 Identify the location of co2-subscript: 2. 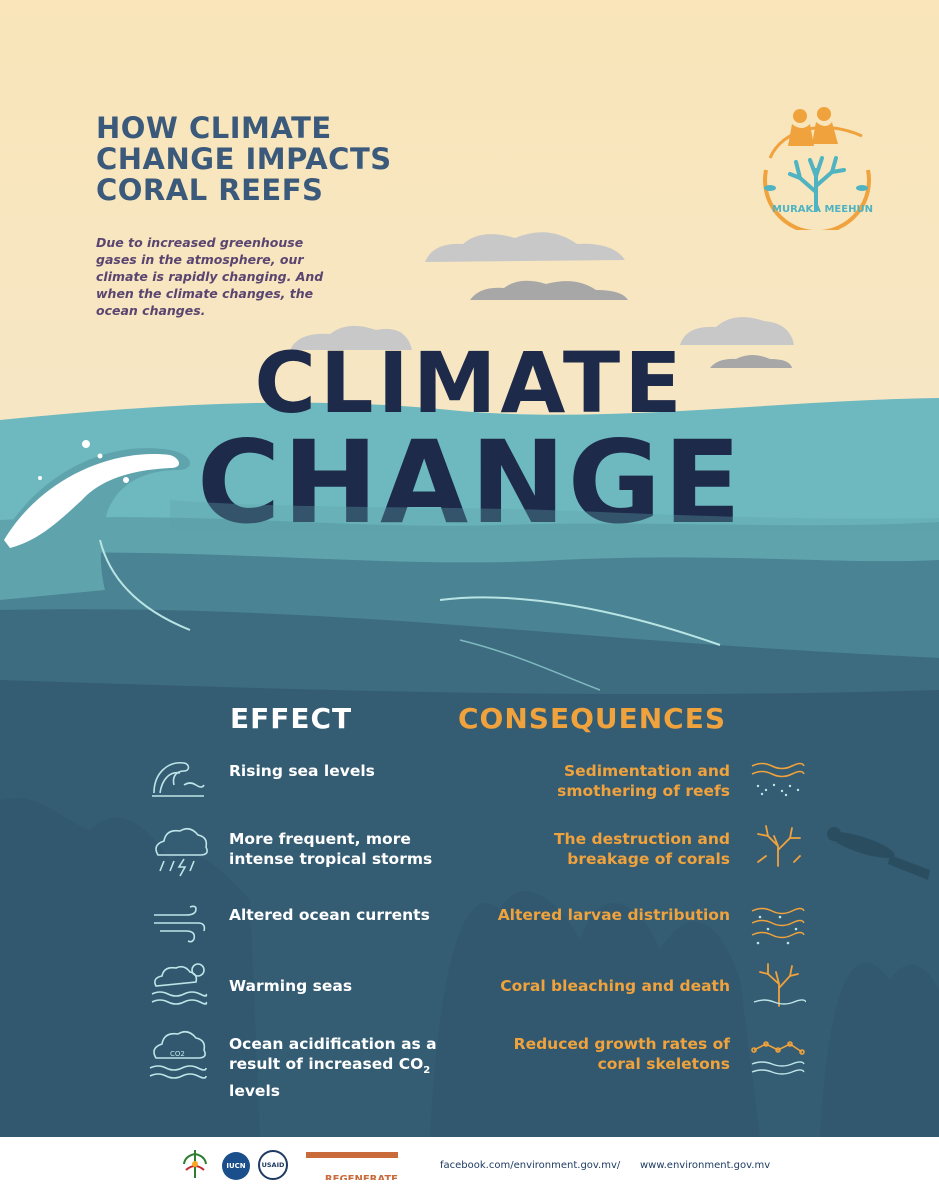
(427, 1071).